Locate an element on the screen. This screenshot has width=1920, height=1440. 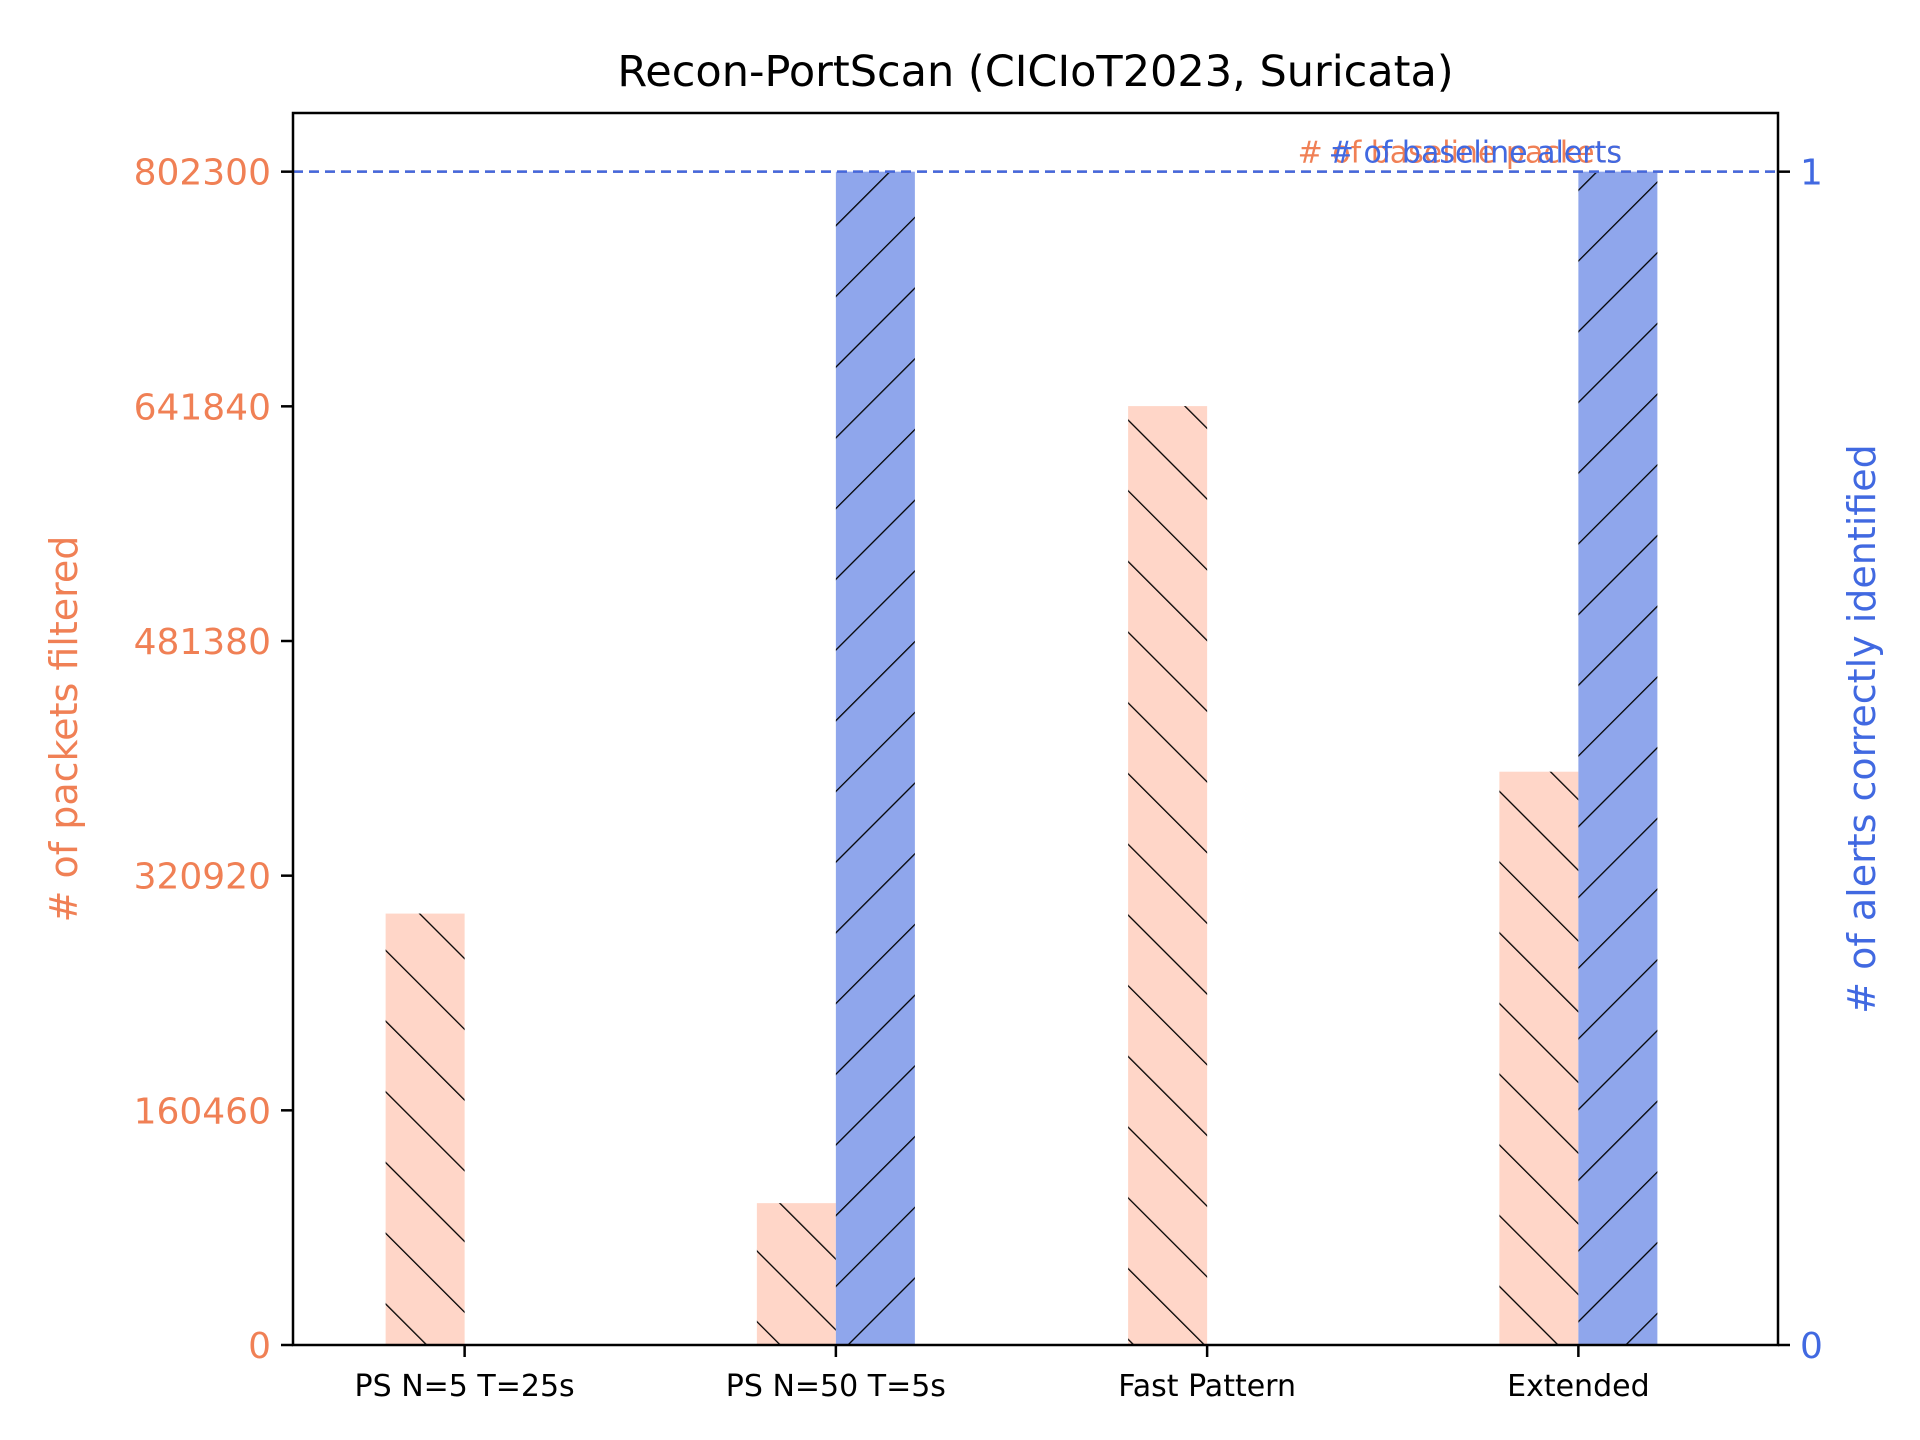
left-axis-ticks: 0 160460 320920 481380 641840 802300 is located at coordinates (213, 760).